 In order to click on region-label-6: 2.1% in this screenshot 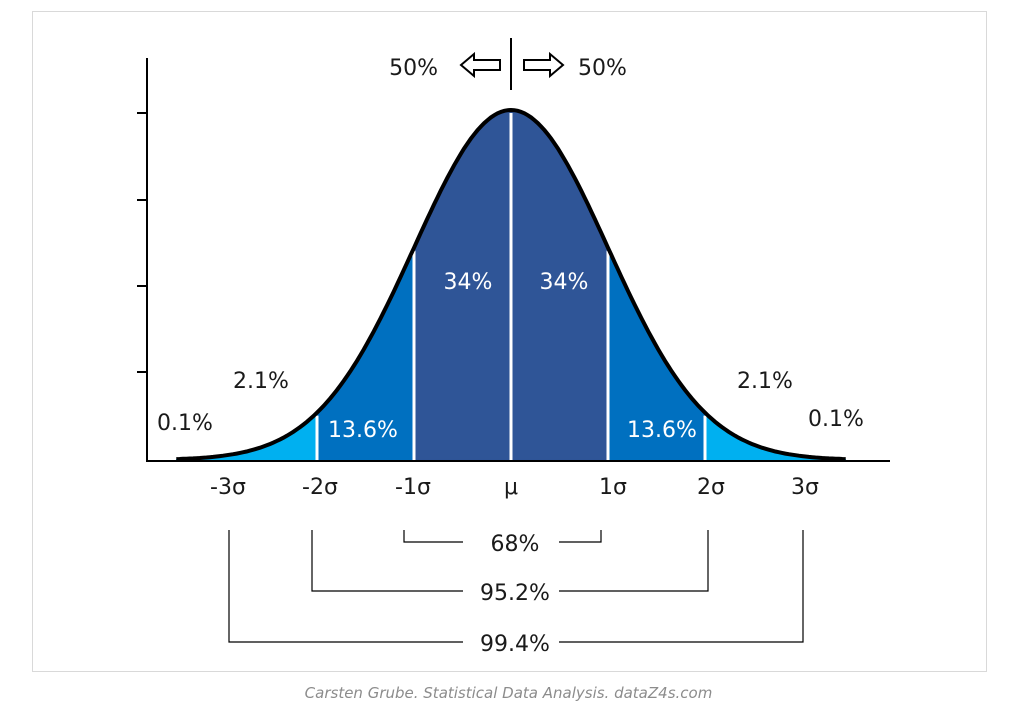, I will do `click(765, 381)`.